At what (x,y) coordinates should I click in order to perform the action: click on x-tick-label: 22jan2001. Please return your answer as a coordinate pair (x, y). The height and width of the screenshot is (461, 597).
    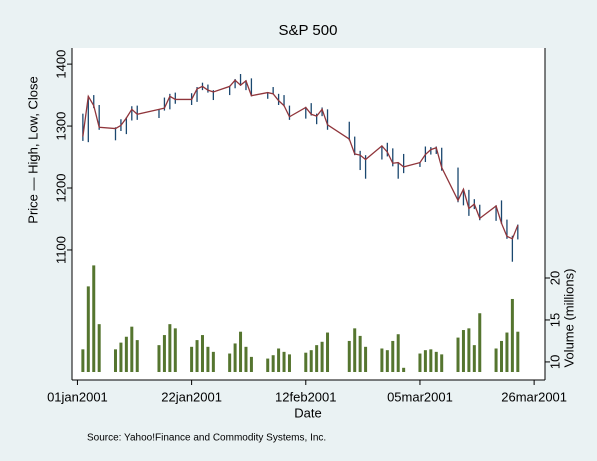
    Looking at the image, I should click on (191, 396).